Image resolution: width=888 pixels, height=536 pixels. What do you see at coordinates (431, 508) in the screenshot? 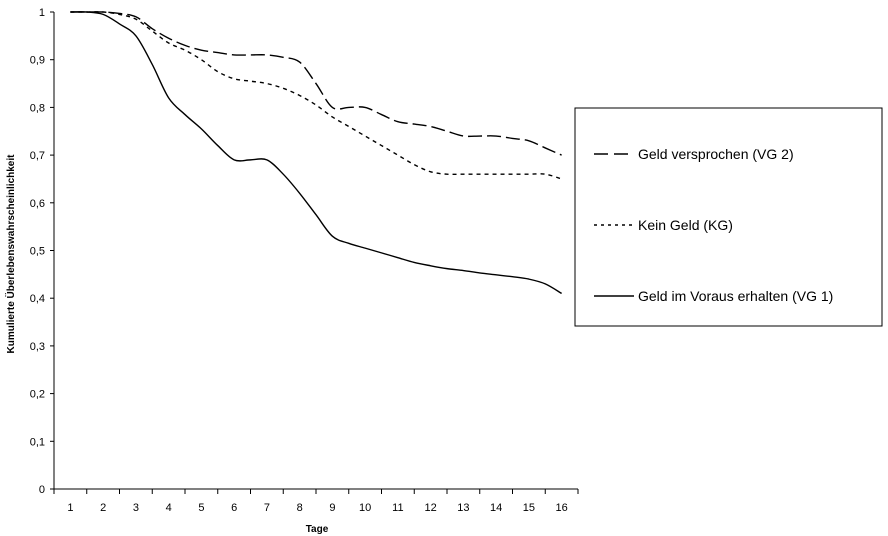
I see `x-tick-label: 12` at bounding box center [431, 508].